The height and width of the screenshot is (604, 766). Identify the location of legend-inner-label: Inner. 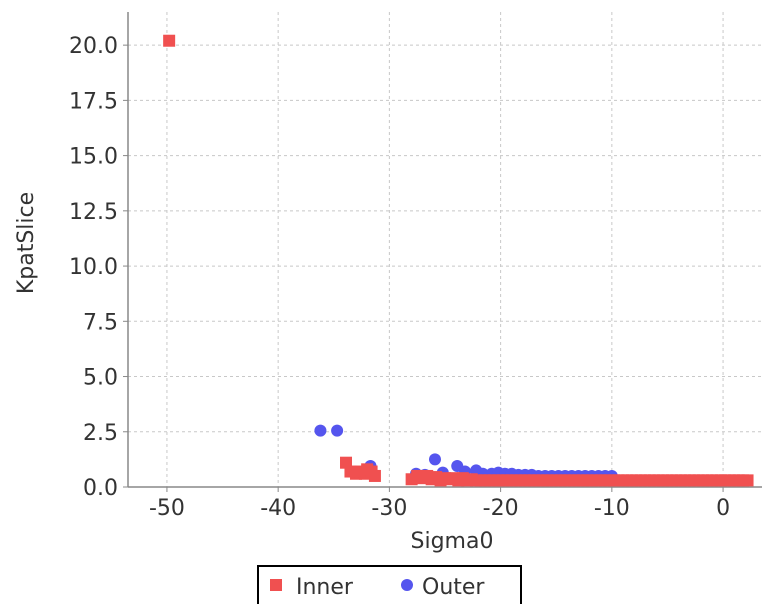
(325, 587).